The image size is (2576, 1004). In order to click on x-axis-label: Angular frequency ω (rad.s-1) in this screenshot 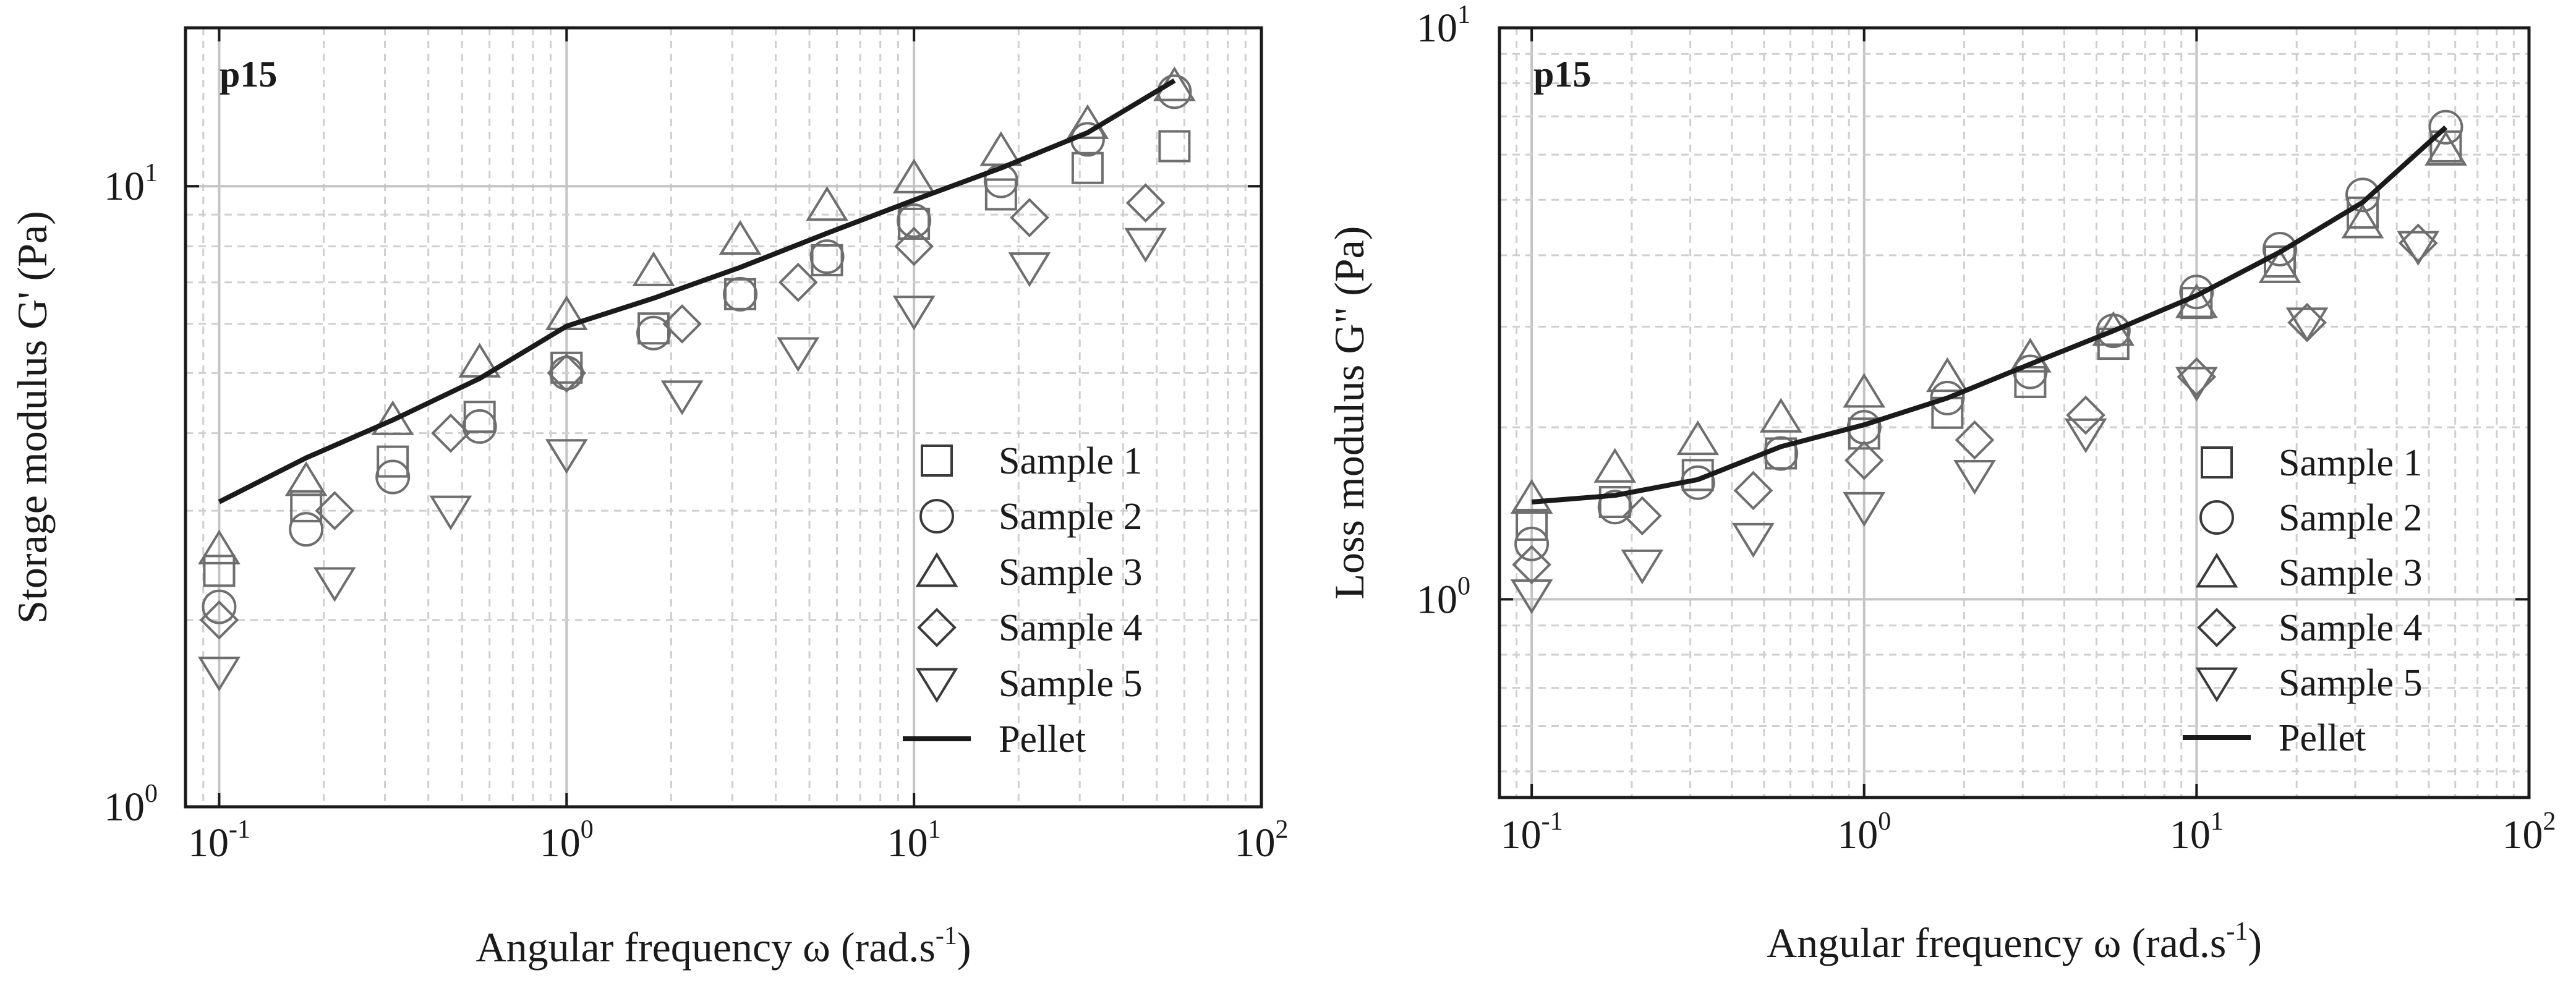, I will do `click(723, 946)`.